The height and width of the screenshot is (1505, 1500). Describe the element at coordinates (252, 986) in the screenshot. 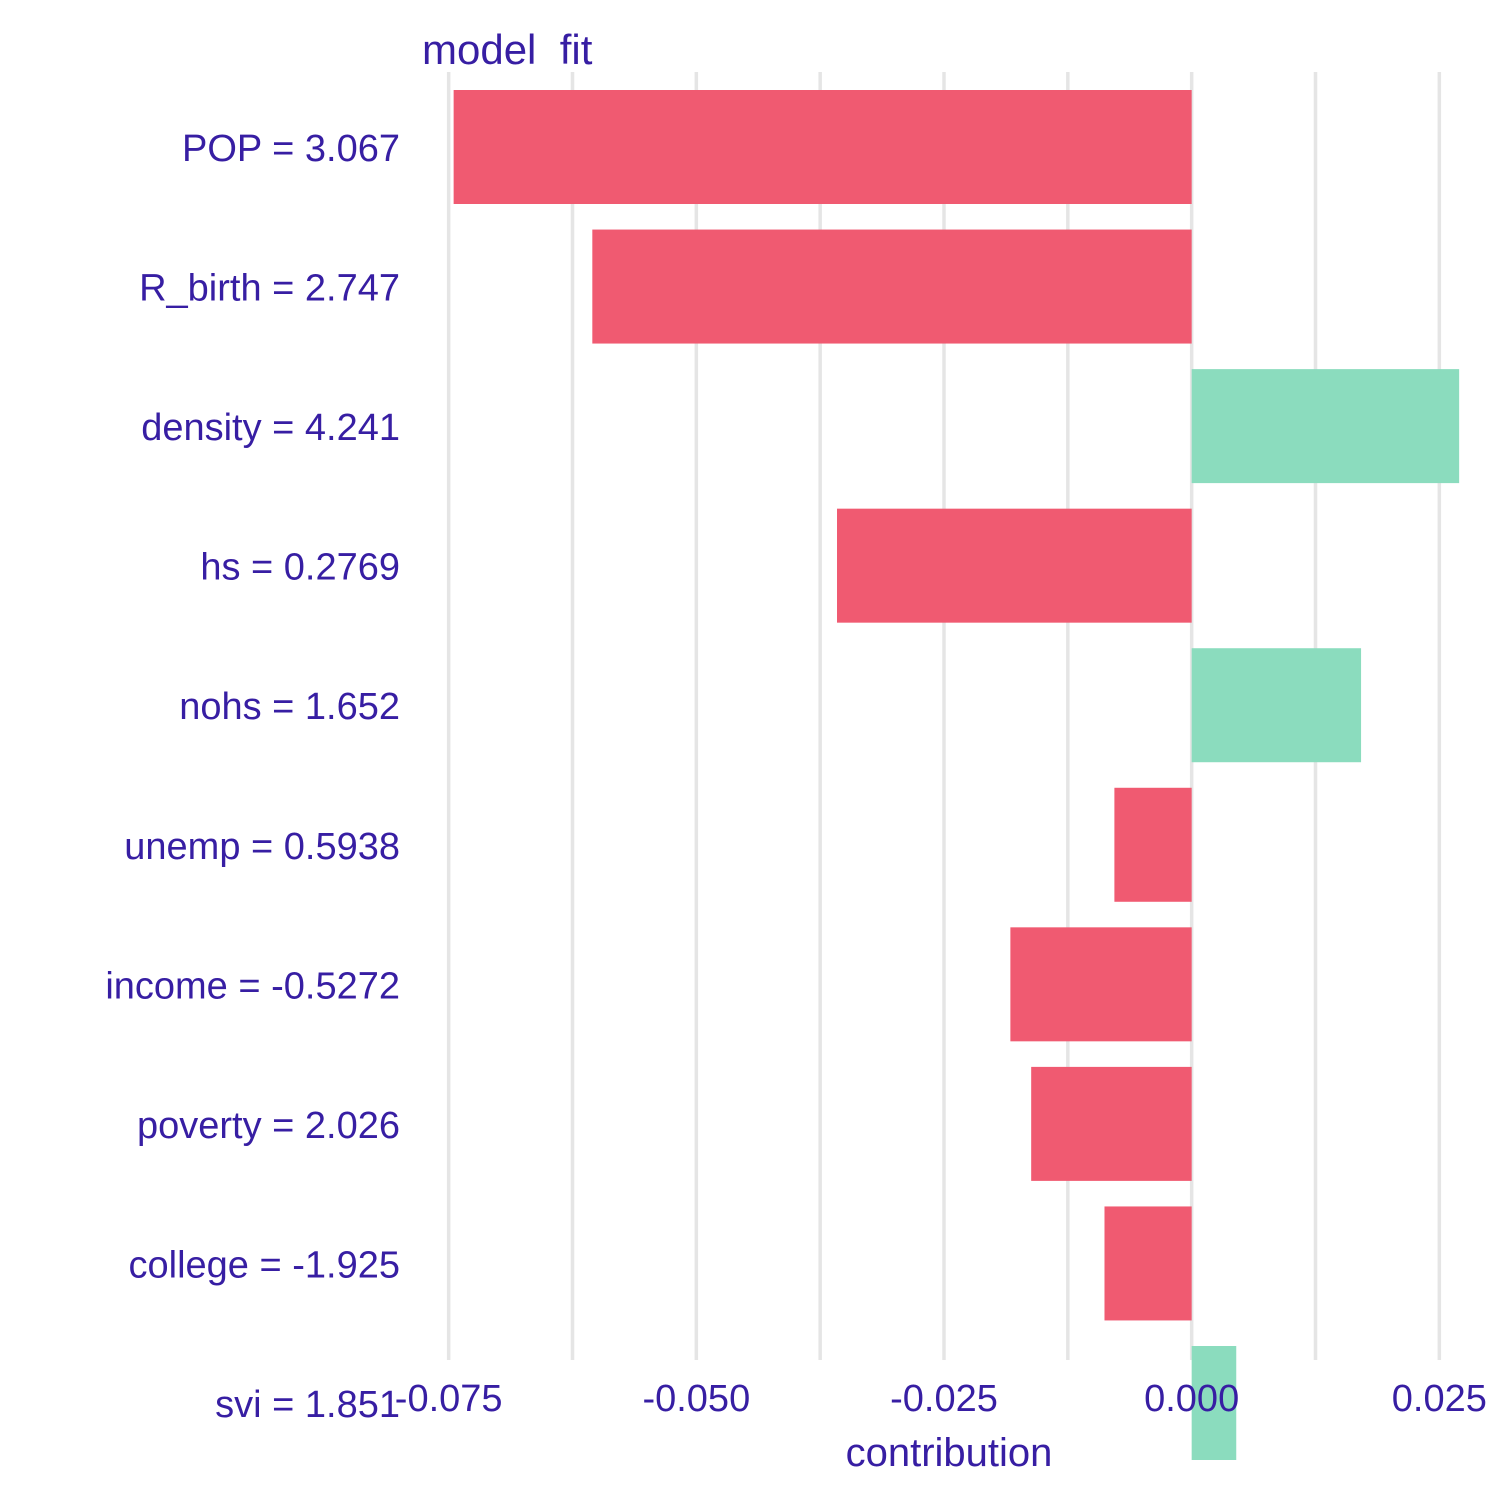

I see `category-label: income = -0.5272` at that location.